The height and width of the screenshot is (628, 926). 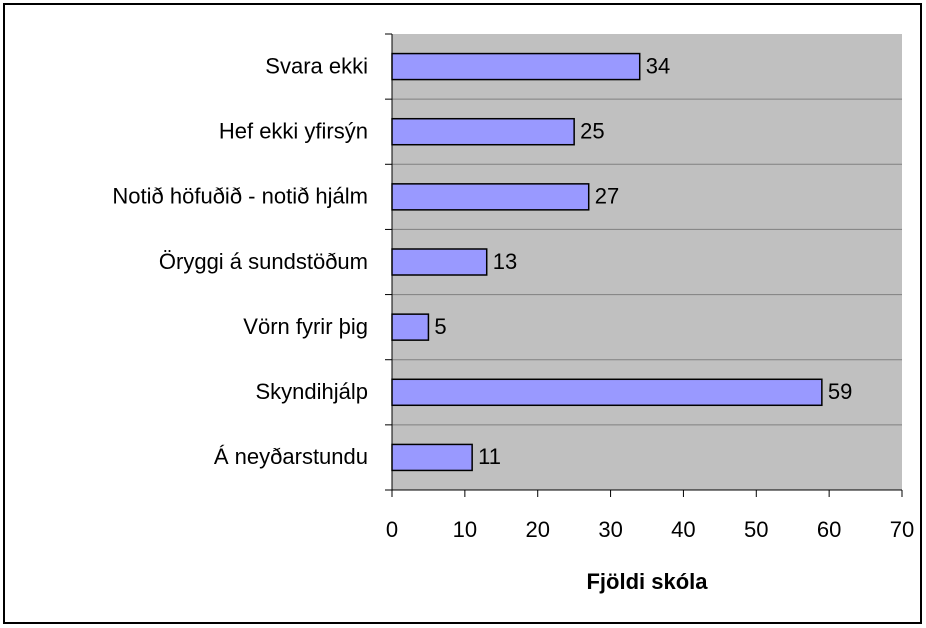 I want to click on value-label: 25, so click(x=592, y=131).